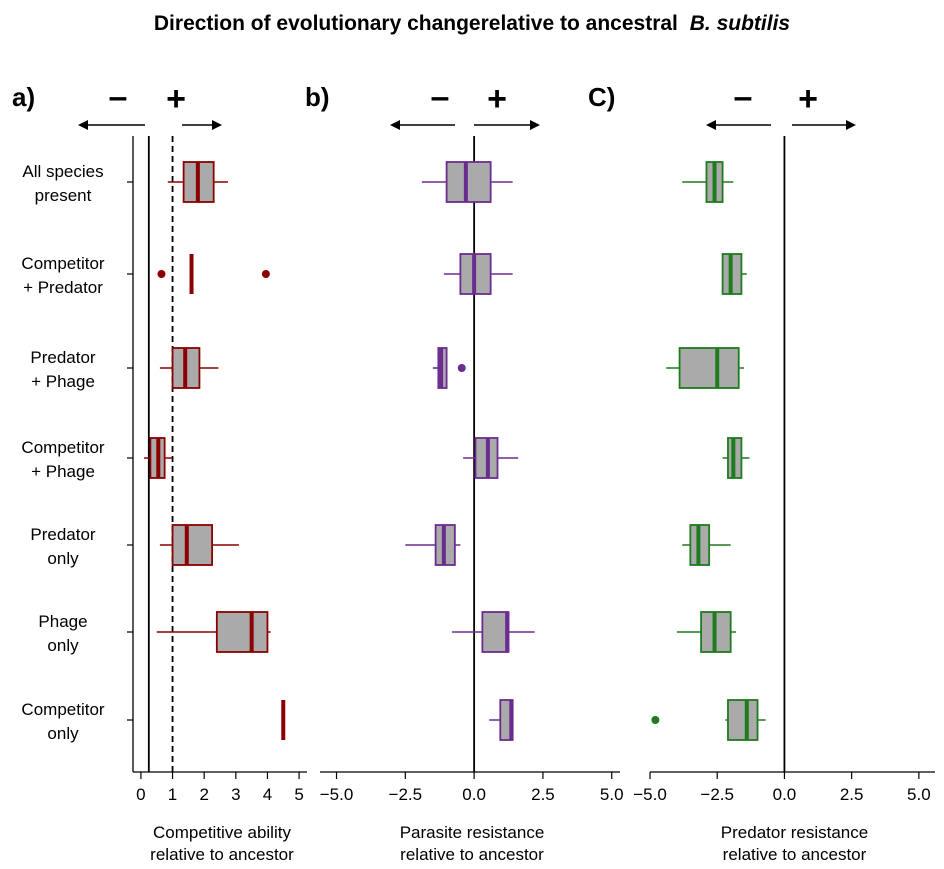 Image resolution: width=944 pixels, height=869 pixels. What do you see at coordinates (601, 97) in the screenshot?
I see `panel-label: C)` at bounding box center [601, 97].